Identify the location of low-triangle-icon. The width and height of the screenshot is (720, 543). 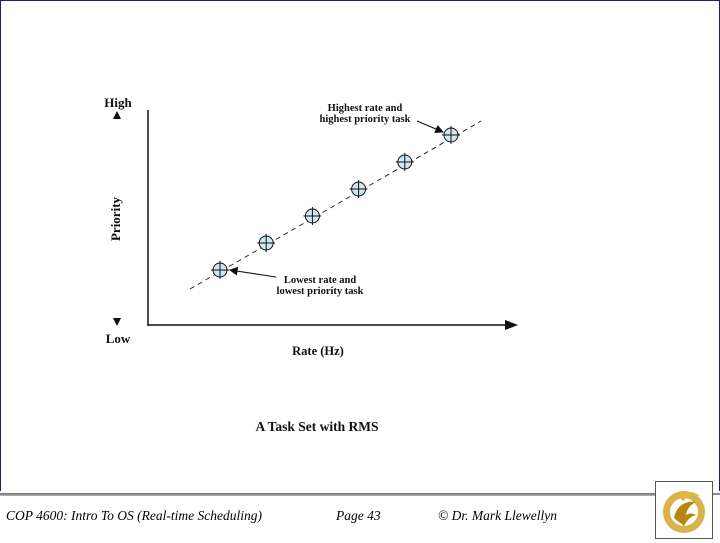
(117, 322).